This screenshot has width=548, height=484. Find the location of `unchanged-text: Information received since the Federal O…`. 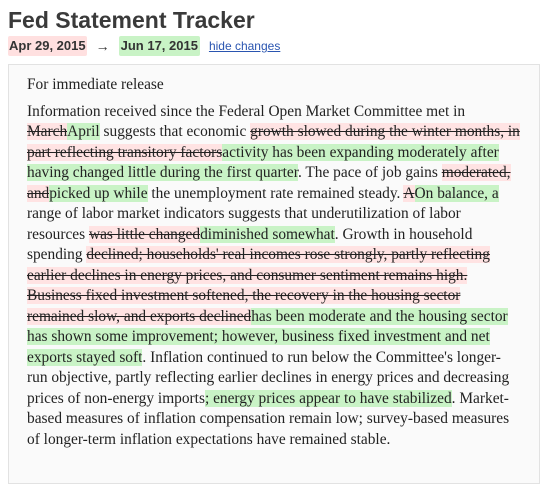

unchanged-text: Information received since the Federal O… is located at coordinates (246, 111).